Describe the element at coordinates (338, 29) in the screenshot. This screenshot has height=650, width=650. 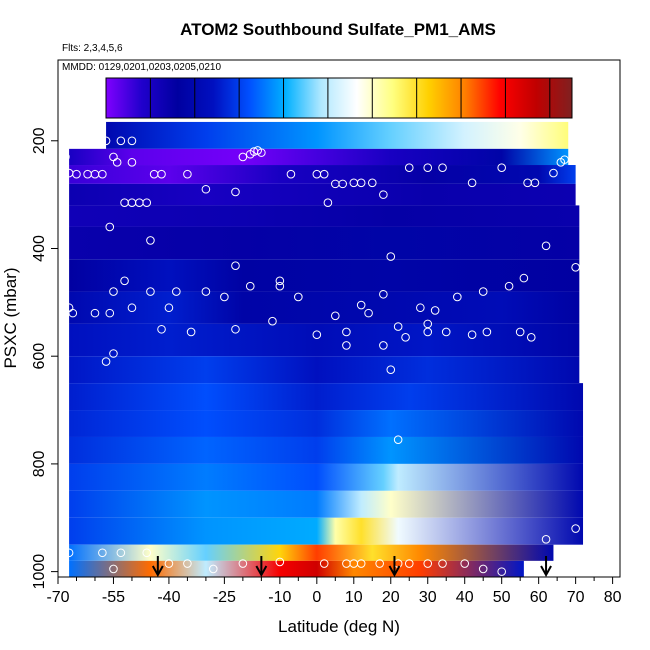
I see `chart-title: ATOM2 Southbound Sulfate_PM1_AMS` at that location.